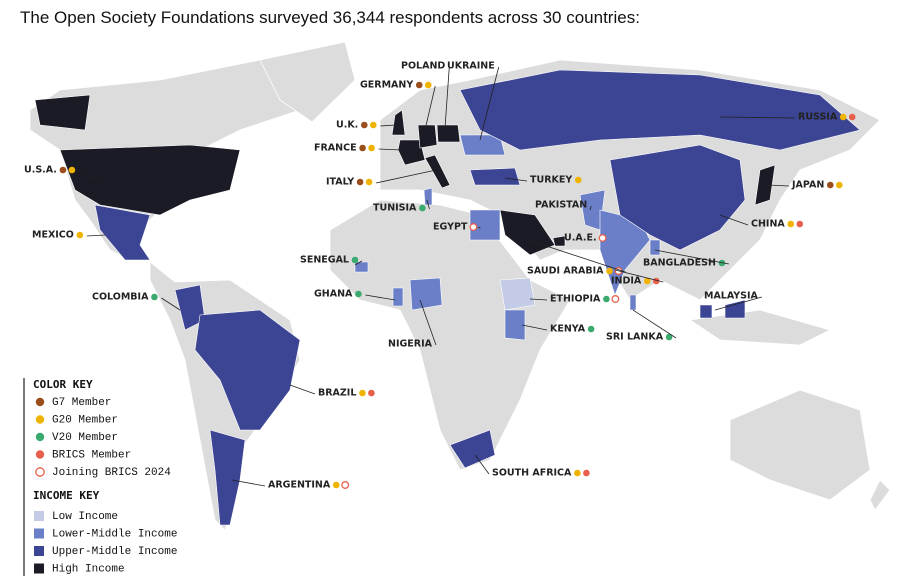  Describe the element at coordinates (114, 552) in the screenshot. I see `key-label: Upper-Middle Income` at that location.